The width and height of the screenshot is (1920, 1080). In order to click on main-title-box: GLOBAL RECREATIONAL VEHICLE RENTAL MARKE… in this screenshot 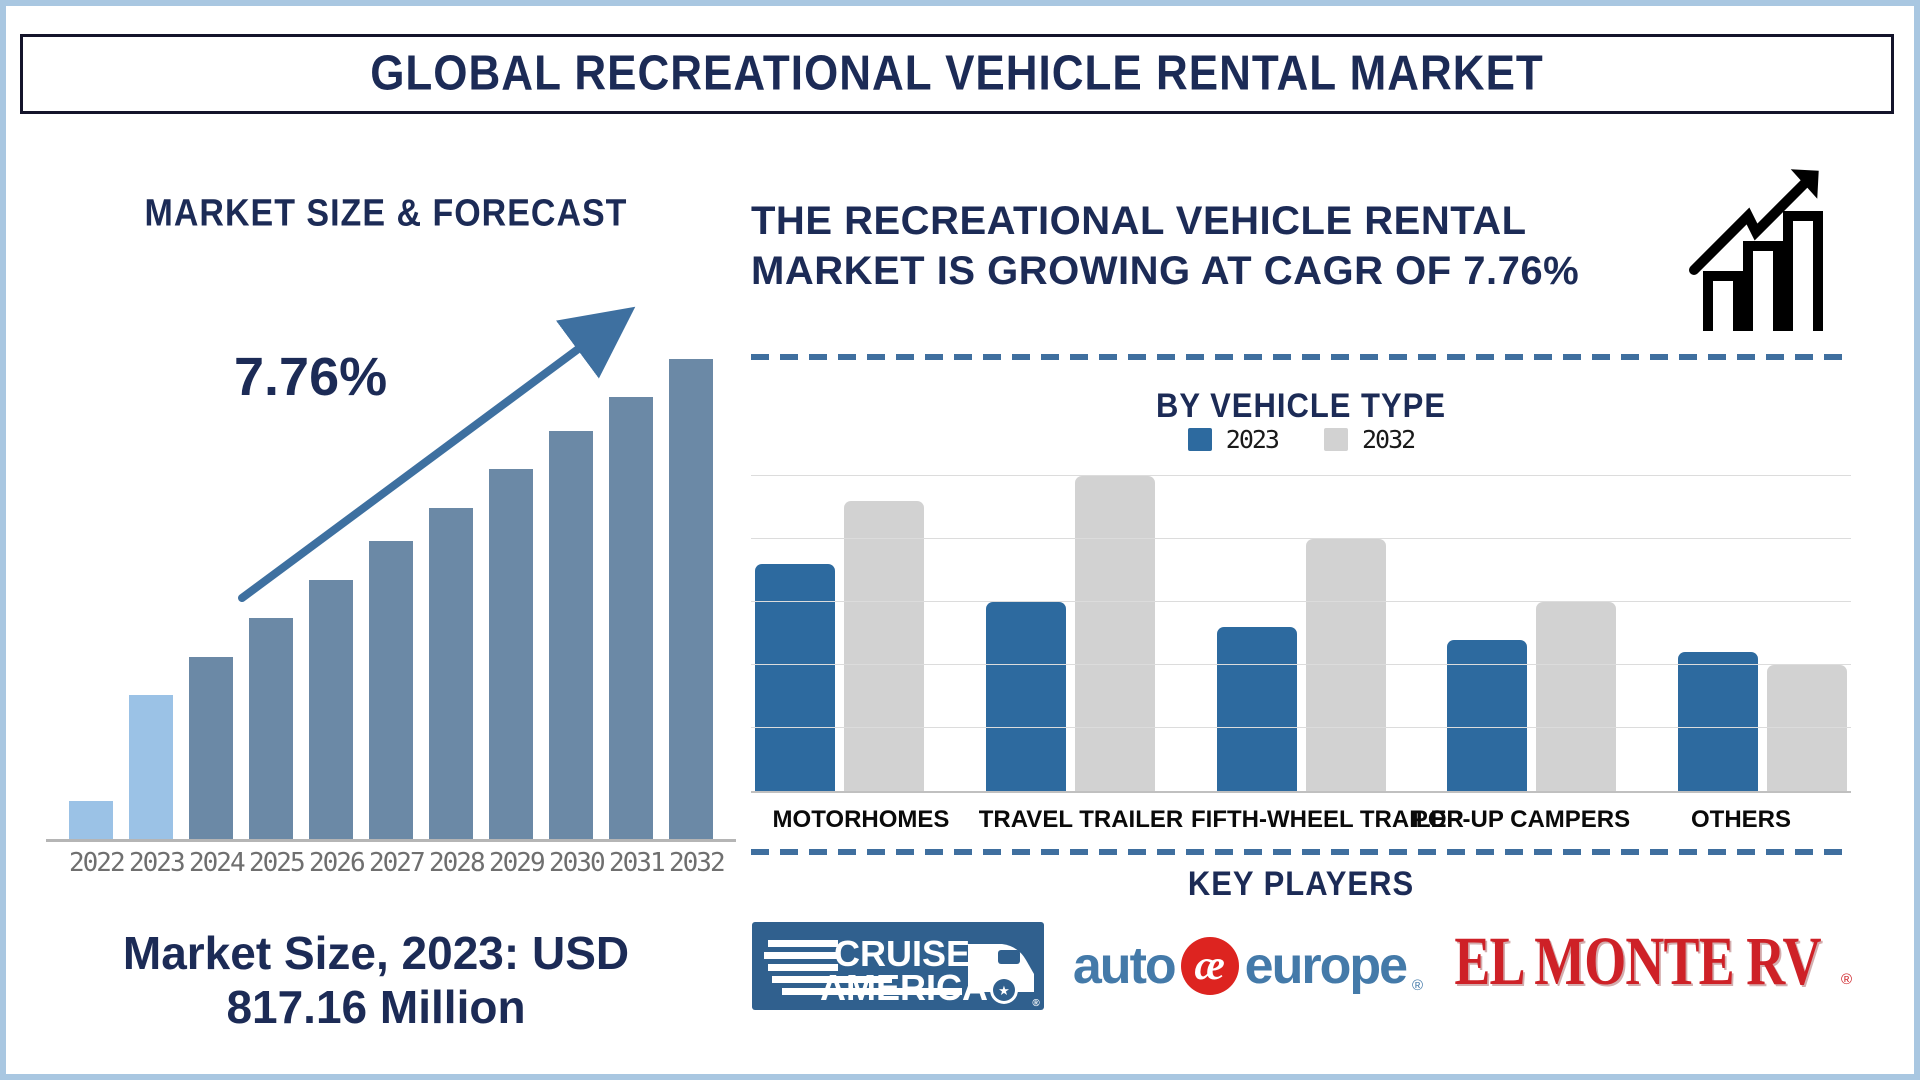, I will do `click(957, 74)`.